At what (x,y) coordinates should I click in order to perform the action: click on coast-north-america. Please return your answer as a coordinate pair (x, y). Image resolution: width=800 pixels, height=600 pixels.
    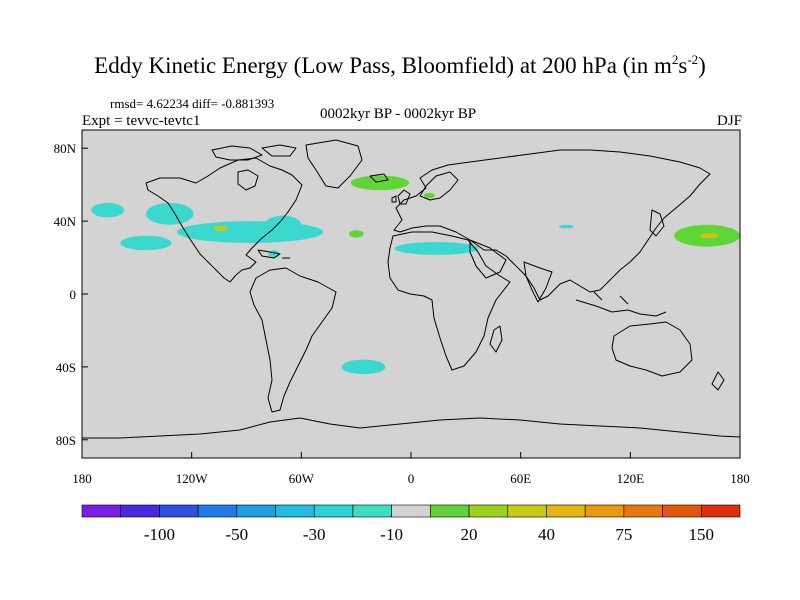
    Looking at the image, I should click on (224, 220).